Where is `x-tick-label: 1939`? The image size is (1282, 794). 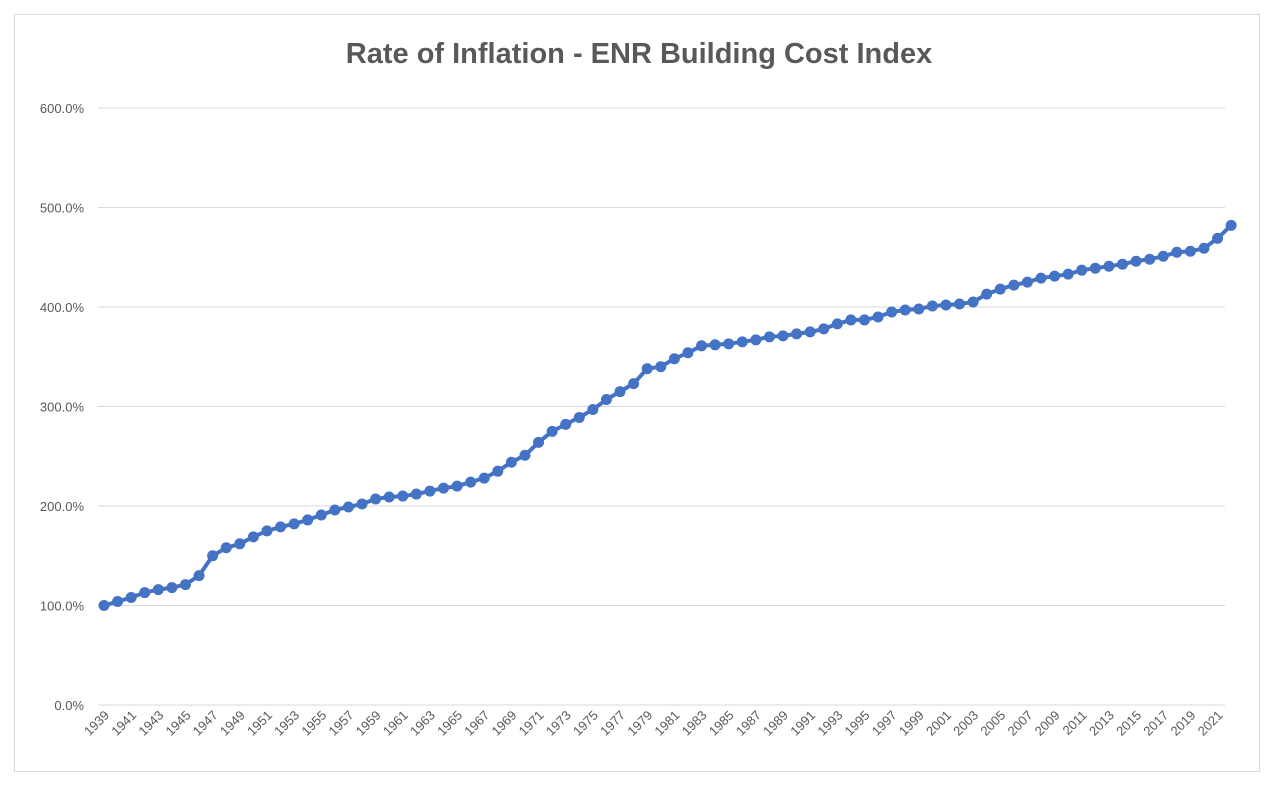 x-tick-label: 1939 is located at coordinates (96, 723).